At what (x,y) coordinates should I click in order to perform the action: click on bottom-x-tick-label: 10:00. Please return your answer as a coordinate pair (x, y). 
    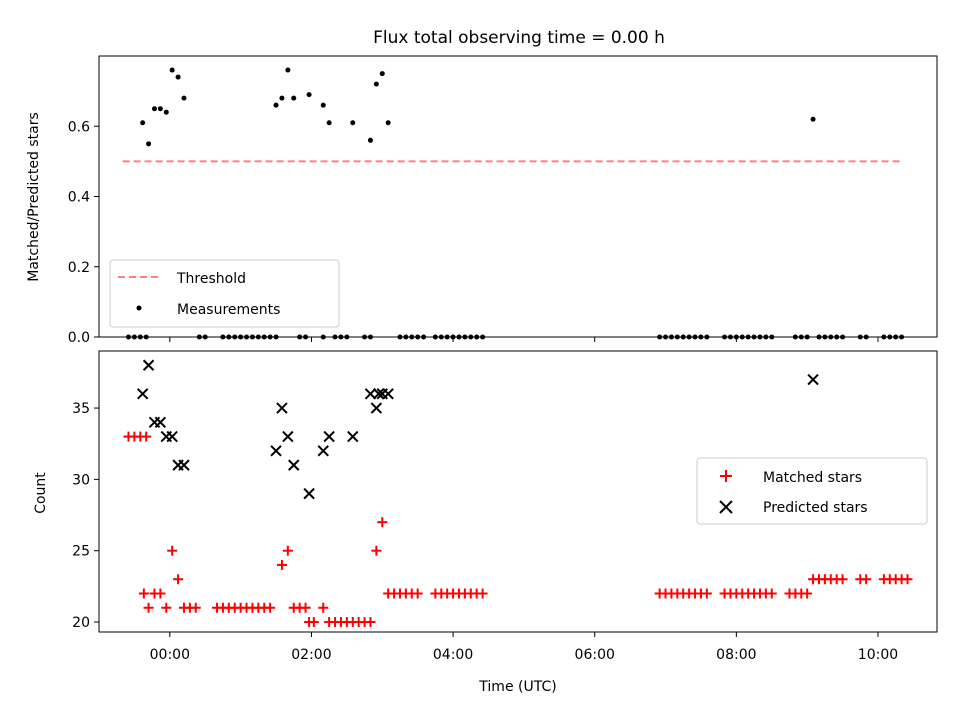
    Looking at the image, I should click on (878, 655).